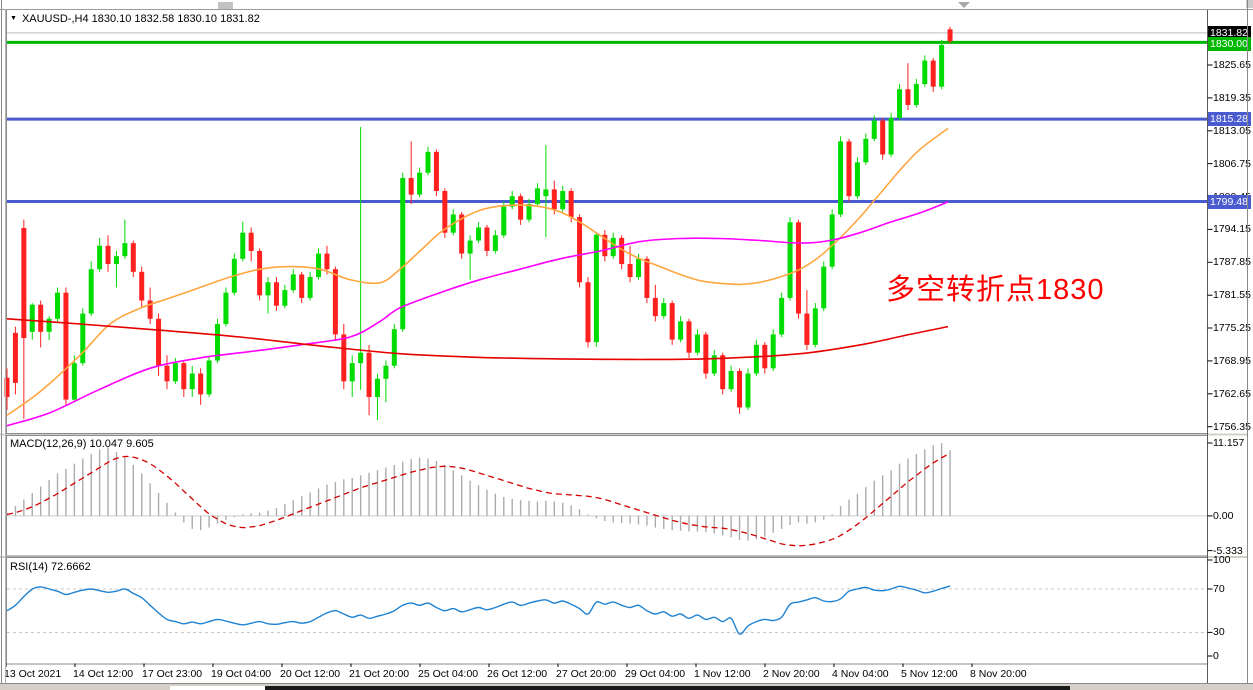 The height and width of the screenshot is (690, 1253). What do you see at coordinates (1229, 119) in the screenshot?
I see `price-badge-1815.28: 1815.28` at bounding box center [1229, 119].